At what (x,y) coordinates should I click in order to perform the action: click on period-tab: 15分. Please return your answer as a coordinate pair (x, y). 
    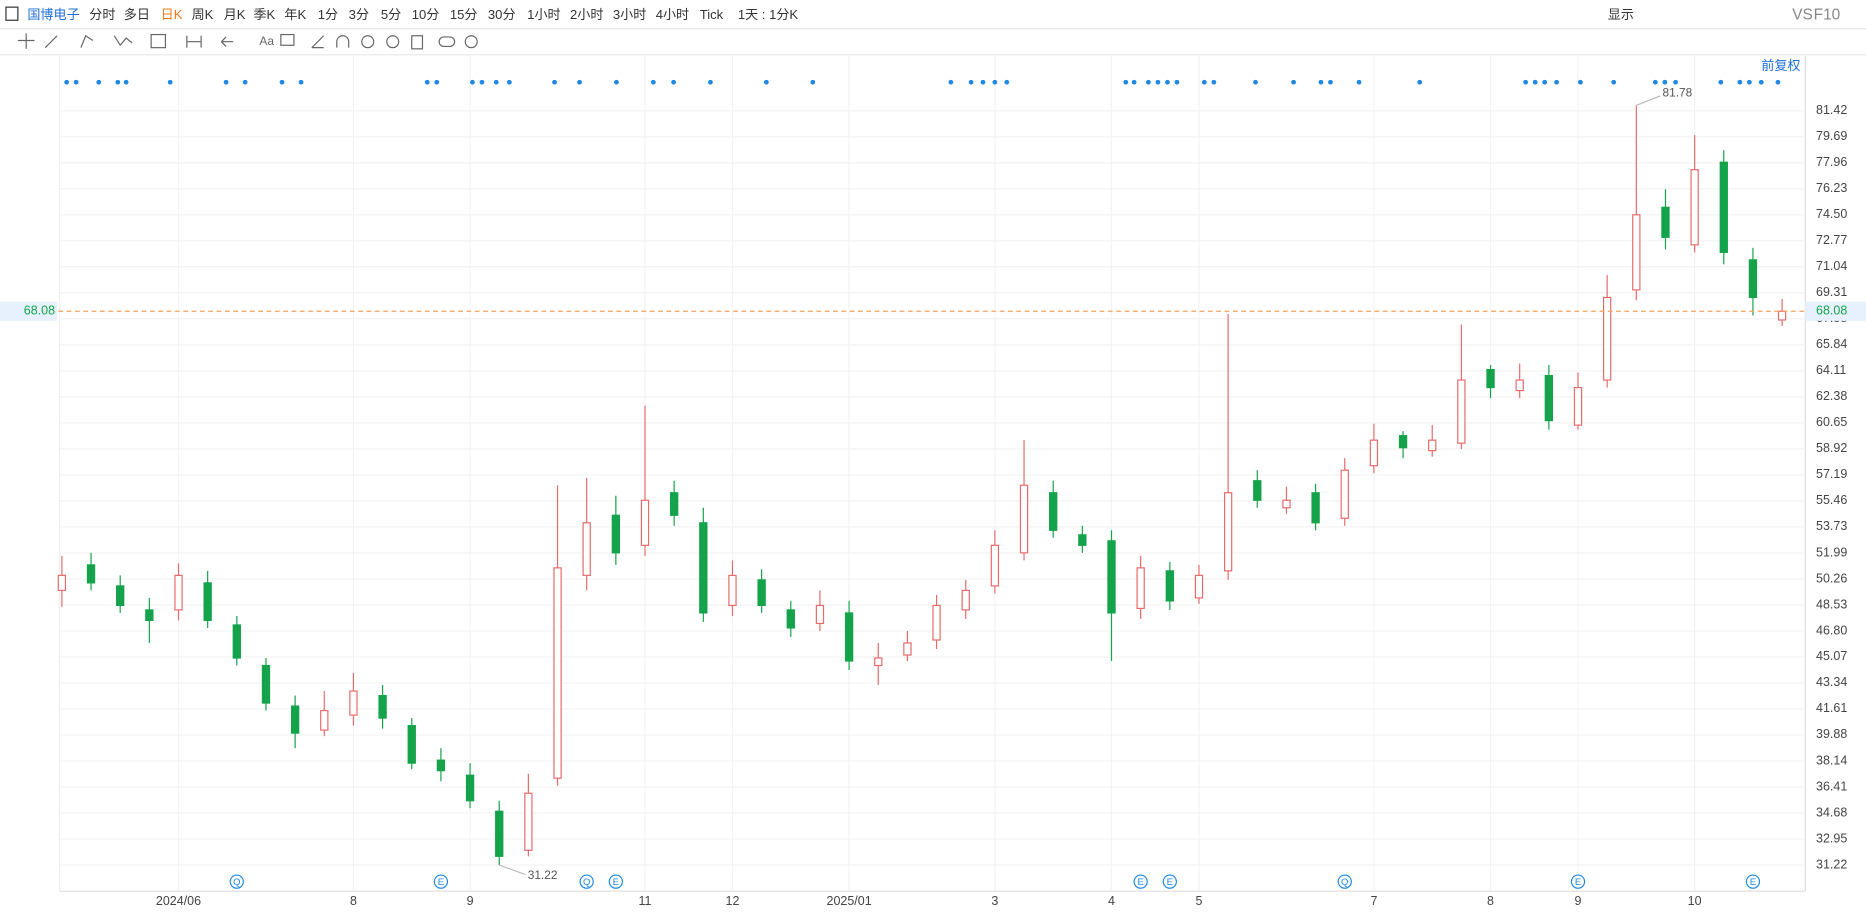
    Looking at the image, I should click on (464, 14).